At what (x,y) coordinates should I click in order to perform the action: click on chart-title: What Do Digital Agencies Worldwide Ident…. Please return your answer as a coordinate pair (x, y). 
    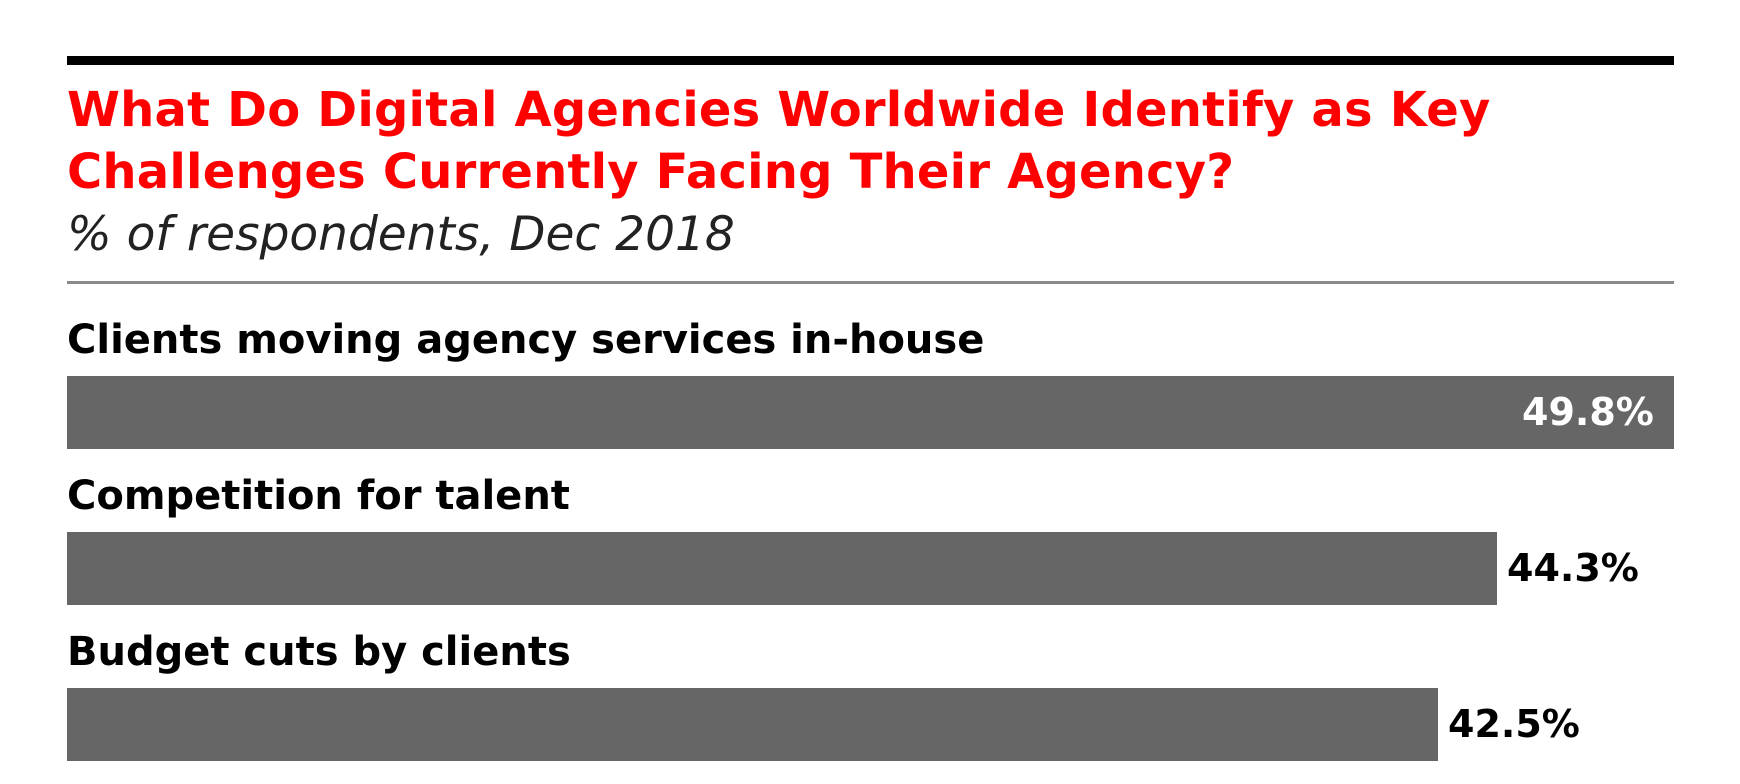
    Looking at the image, I should click on (779, 141).